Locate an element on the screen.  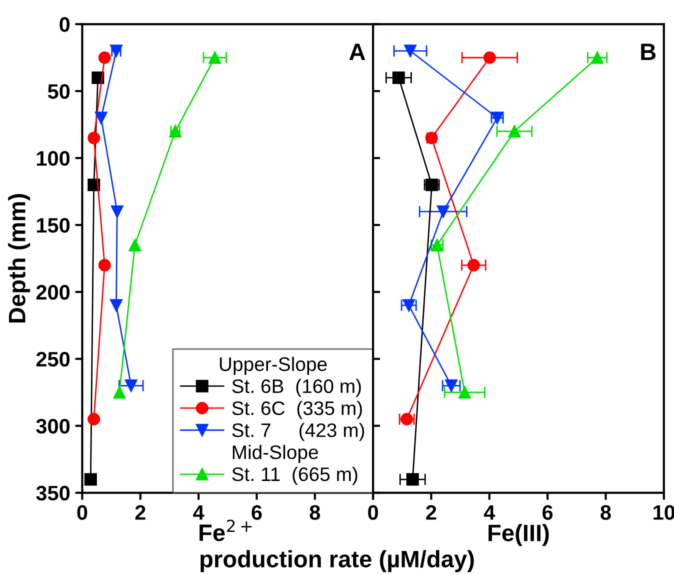
y-axis-title: Depth (mm) is located at coordinates (19, 258).